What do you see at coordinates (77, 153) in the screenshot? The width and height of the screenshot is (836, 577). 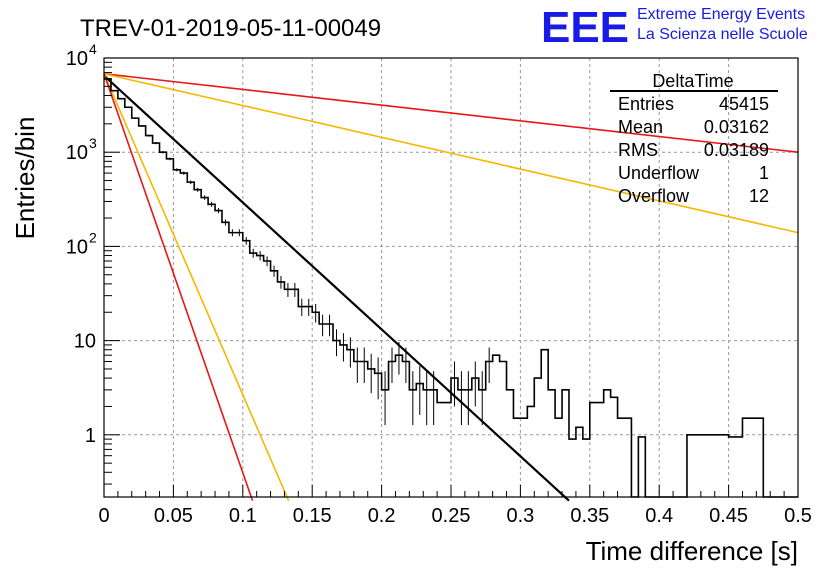 I see `y-tick-label-3: 10` at bounding box center [77, 153].